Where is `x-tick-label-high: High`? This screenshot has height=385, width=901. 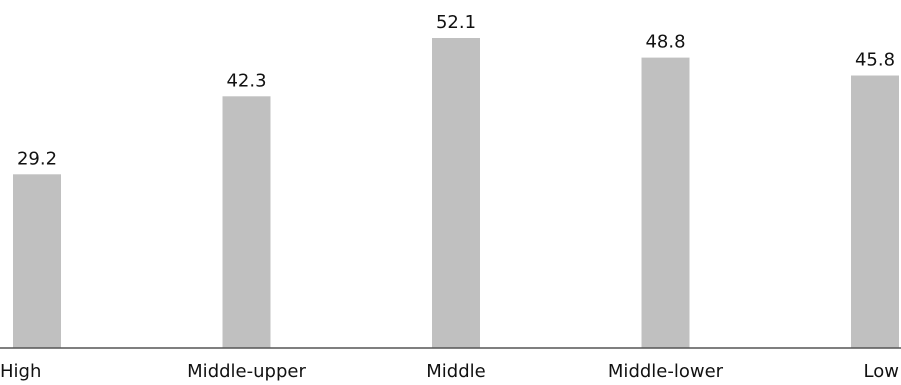 x-tick-label-high: High is located at coordinates (20, 371).